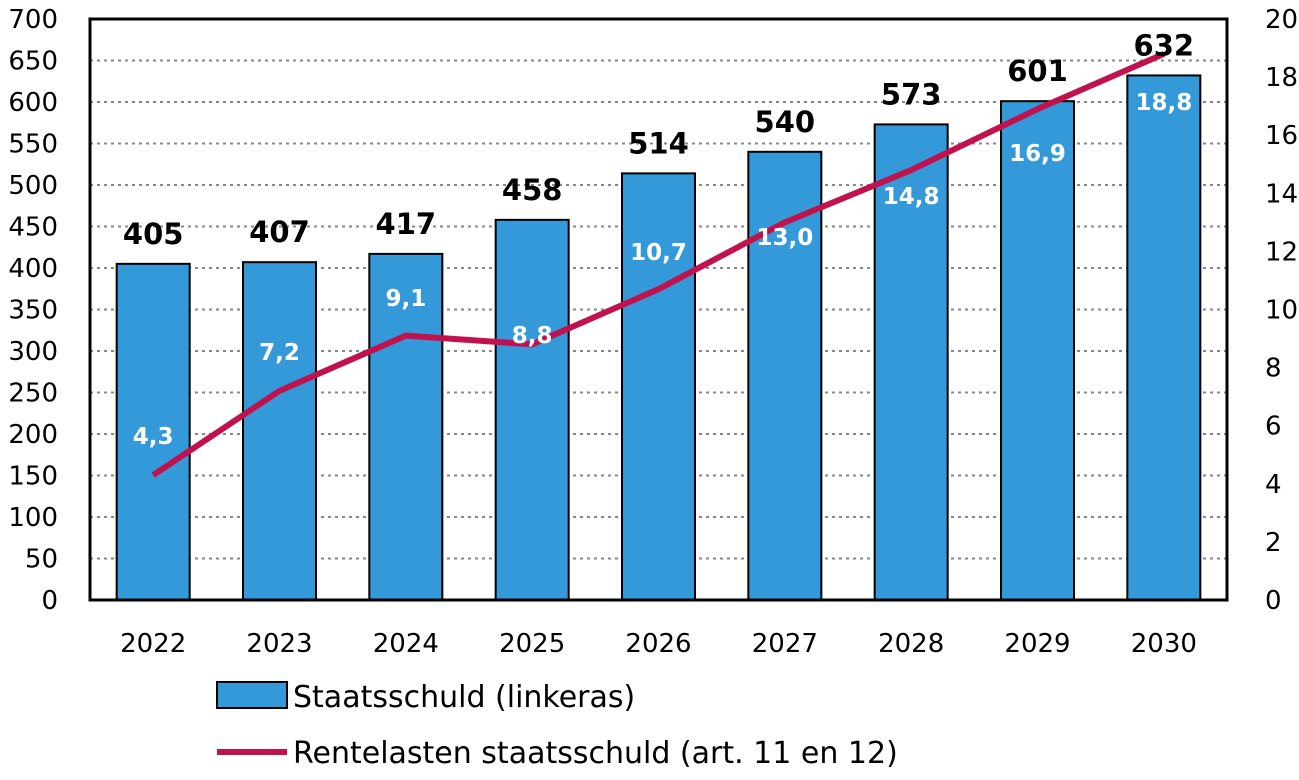  What do you see at coordinates (1281, 311) in the screenshot?
I see `right-tick-label: 10` at bounding box center [1281, 311].